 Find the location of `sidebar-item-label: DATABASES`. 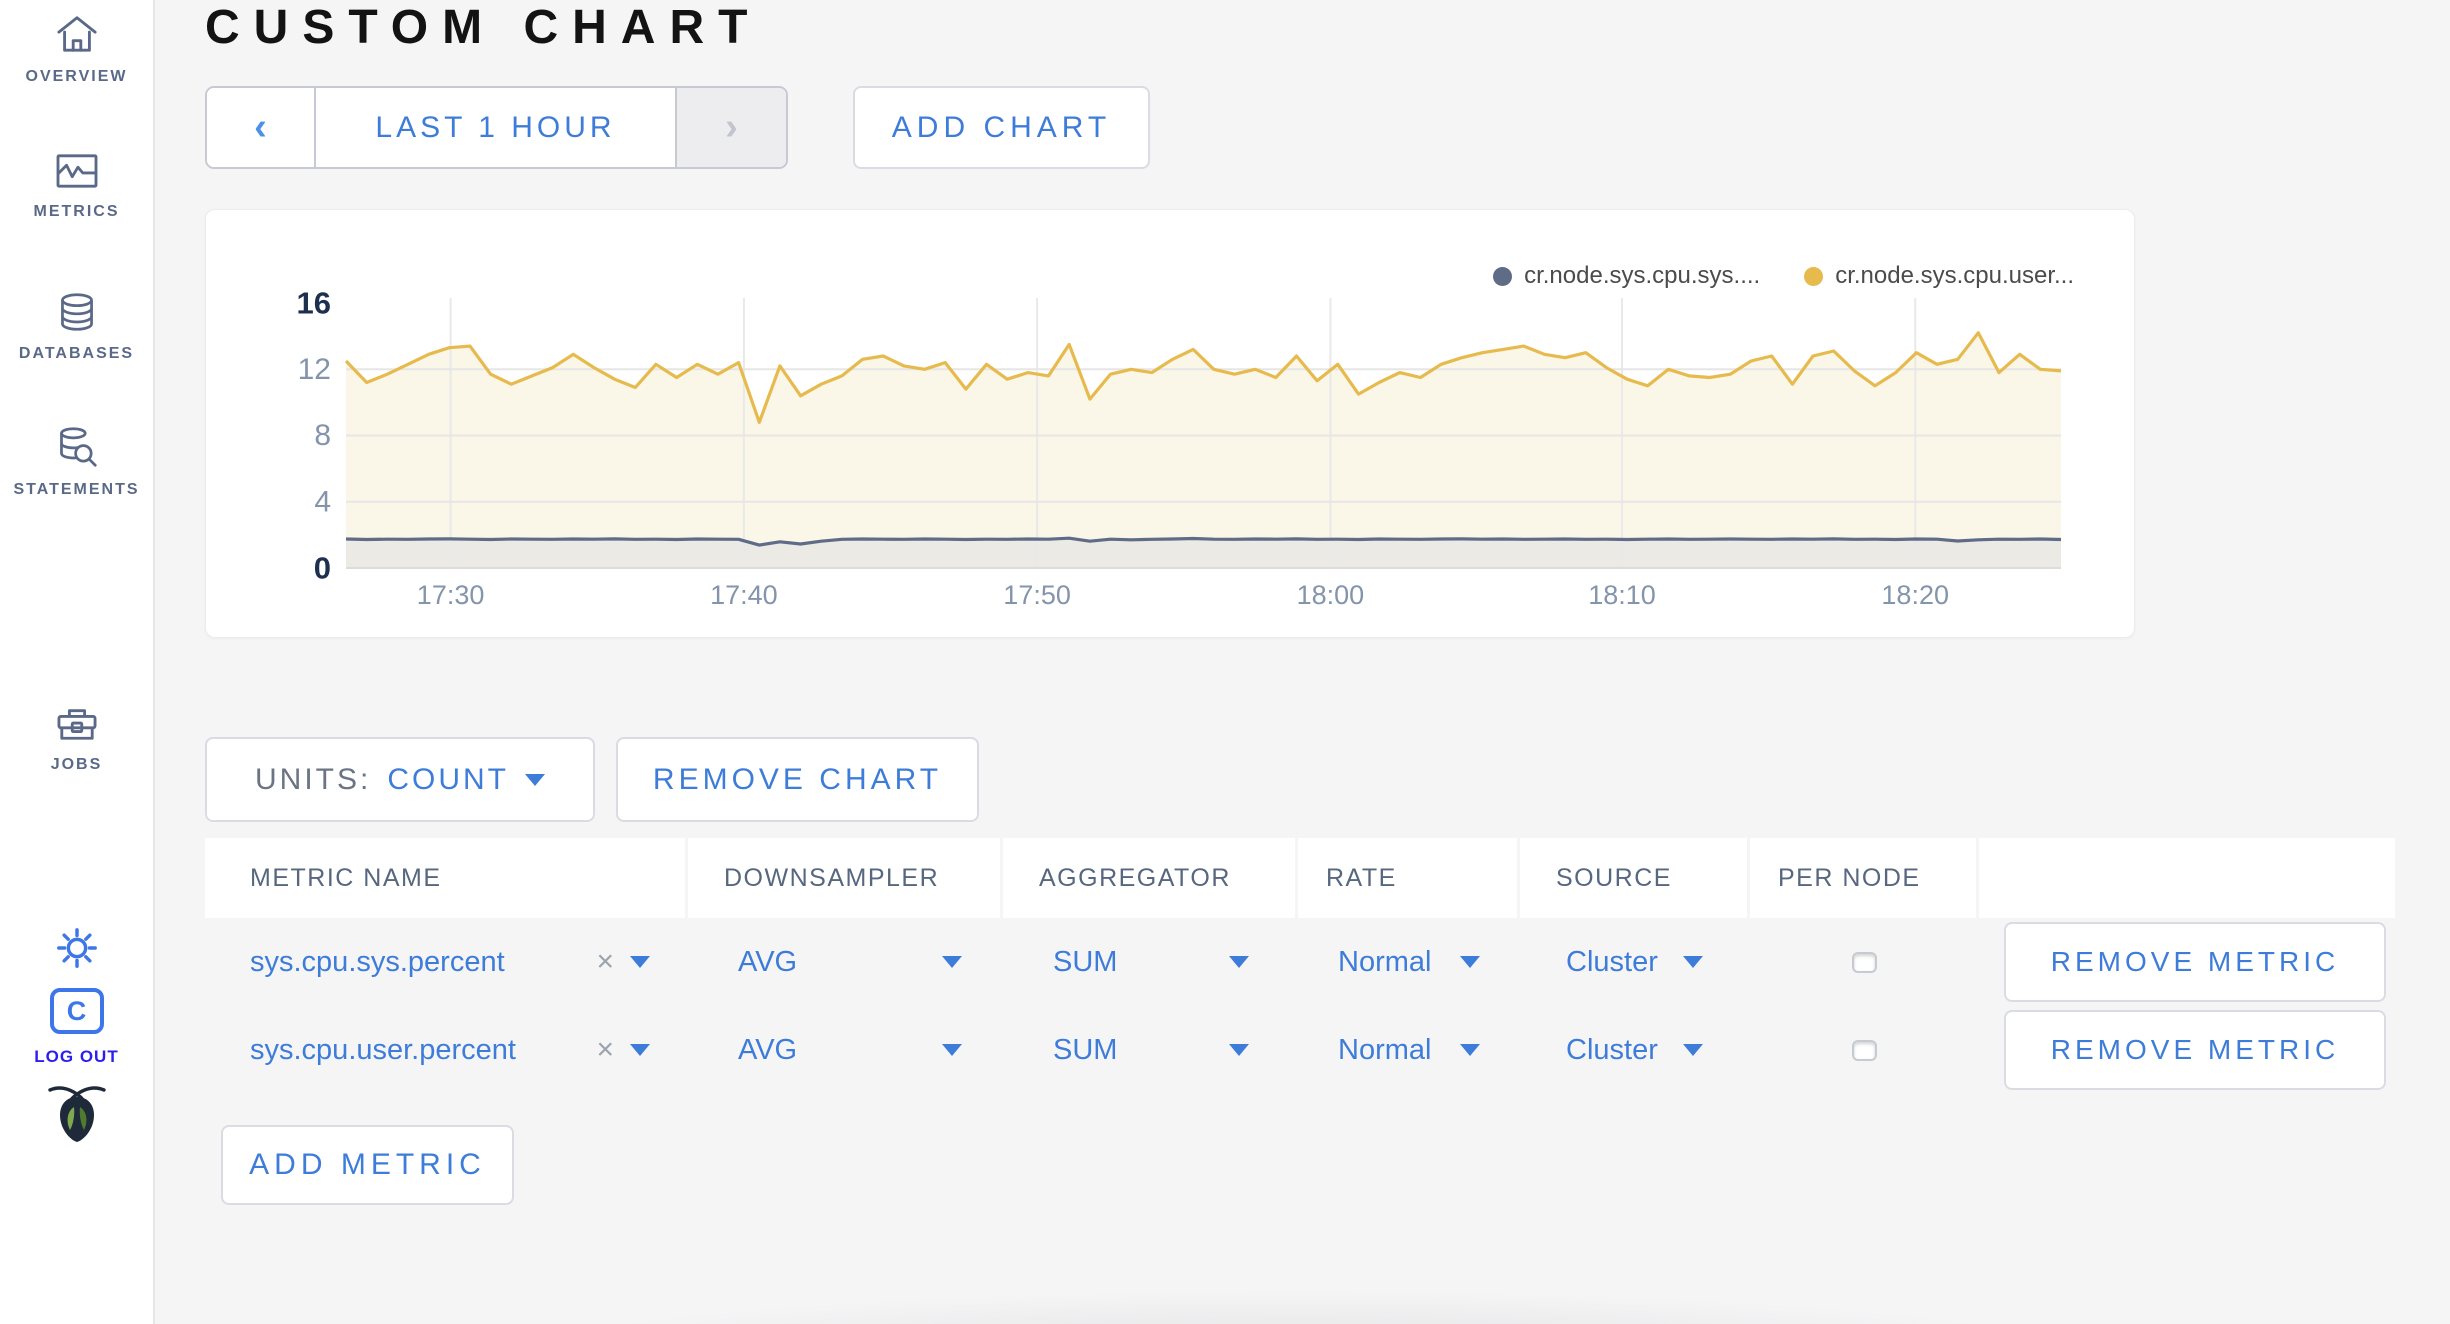

sidebar-item-label: DATABASES is located at coordinates (76, 353).